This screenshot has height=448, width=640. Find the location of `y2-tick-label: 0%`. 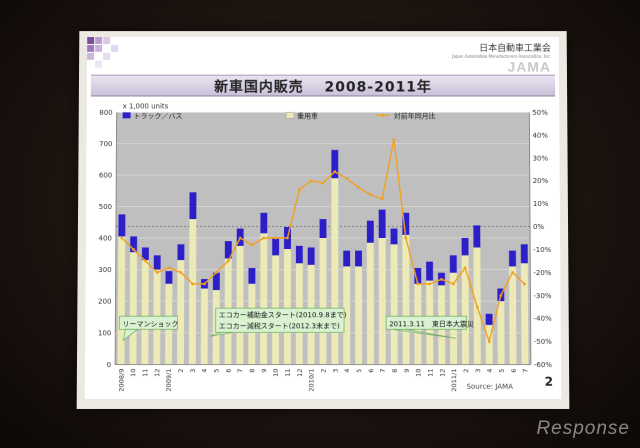

y2-tick-label: 0% is located at coordinates (539, 227).